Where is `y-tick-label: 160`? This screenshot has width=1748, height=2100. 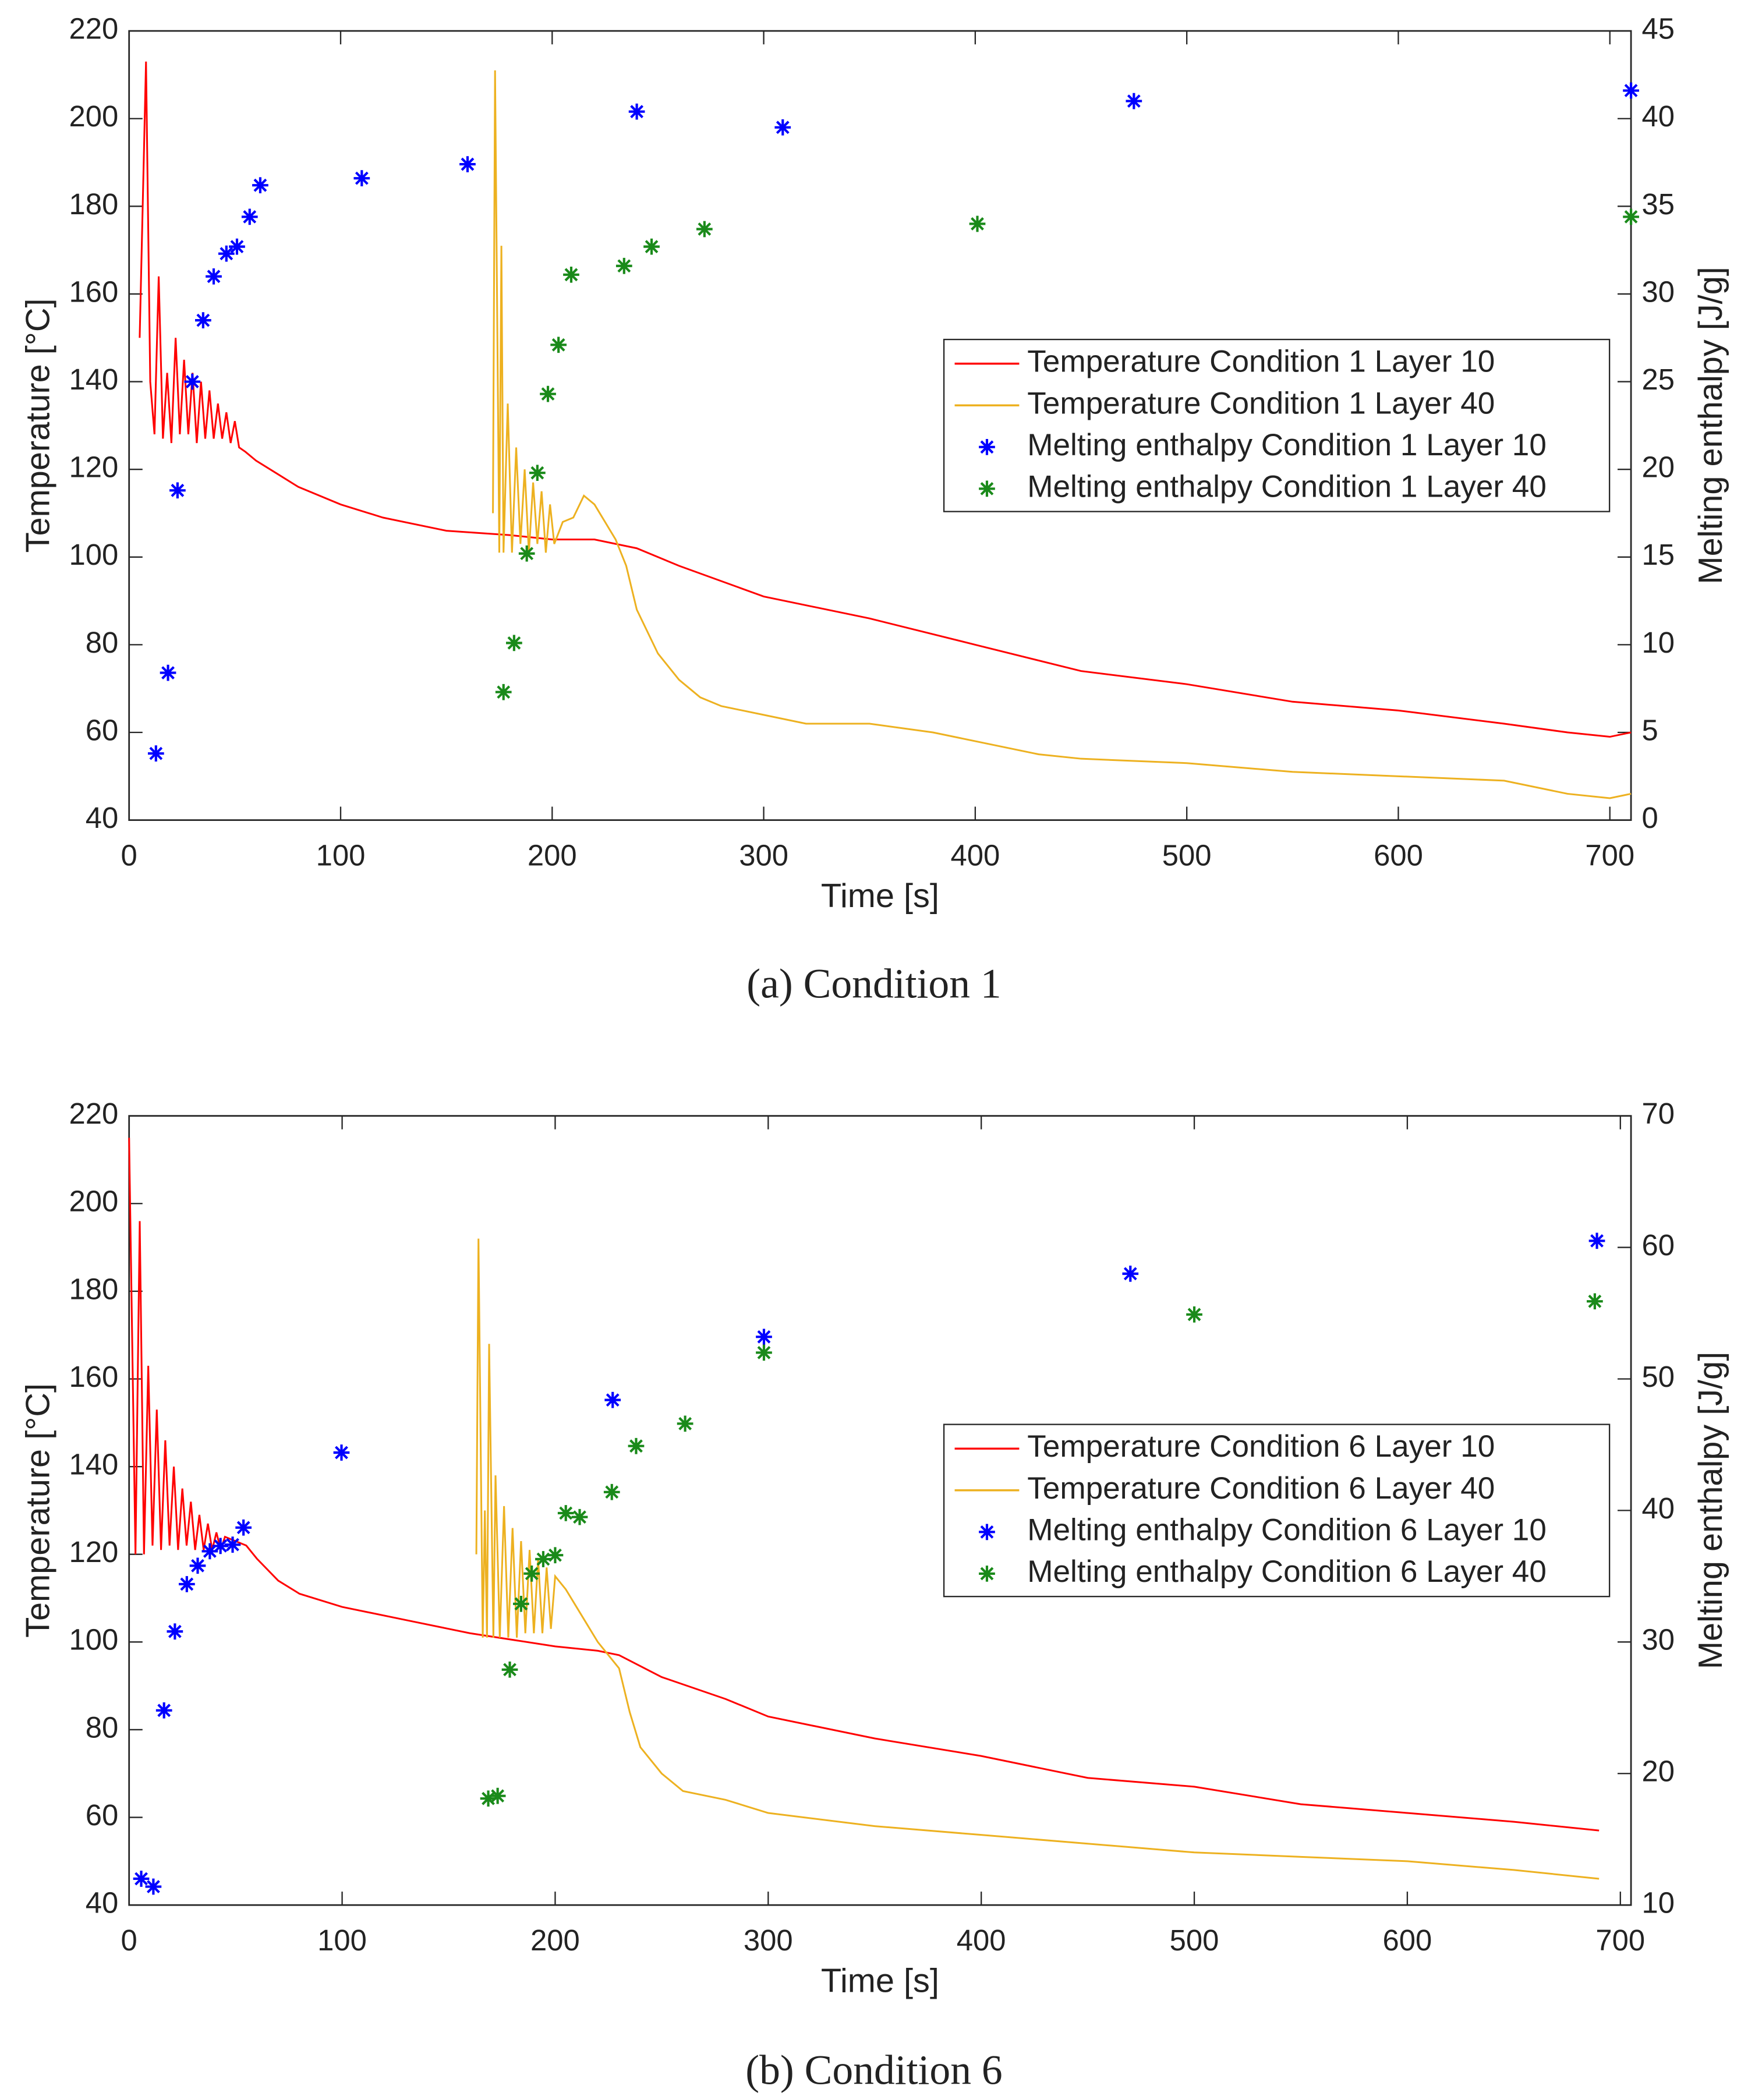
y-tick-label: 160 is located at coordinates (93, 291).